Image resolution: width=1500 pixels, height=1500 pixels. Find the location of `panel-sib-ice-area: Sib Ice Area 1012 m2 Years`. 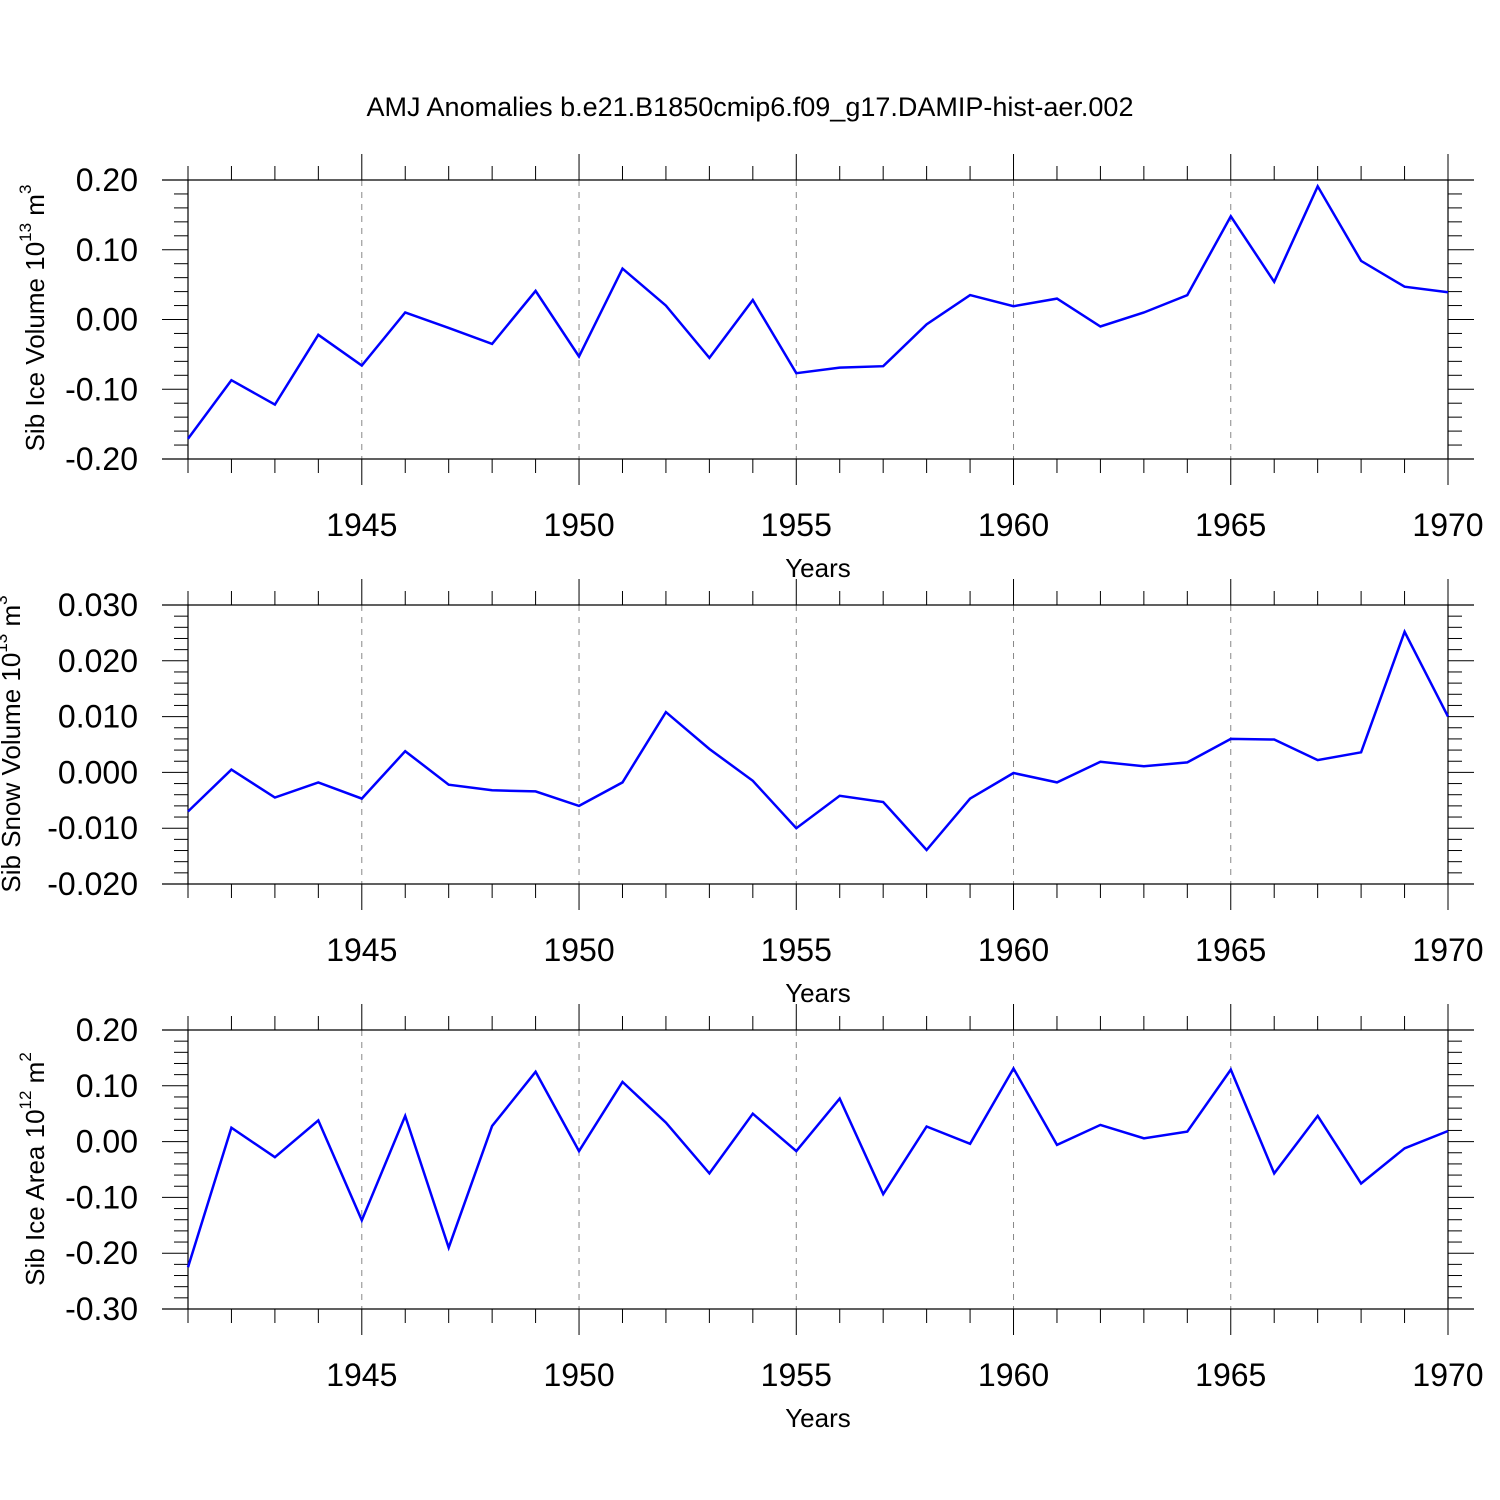

panel-sib-ice-area: Sib Ice Area 1012 m2 Years is located at coordinates (433, 1242).